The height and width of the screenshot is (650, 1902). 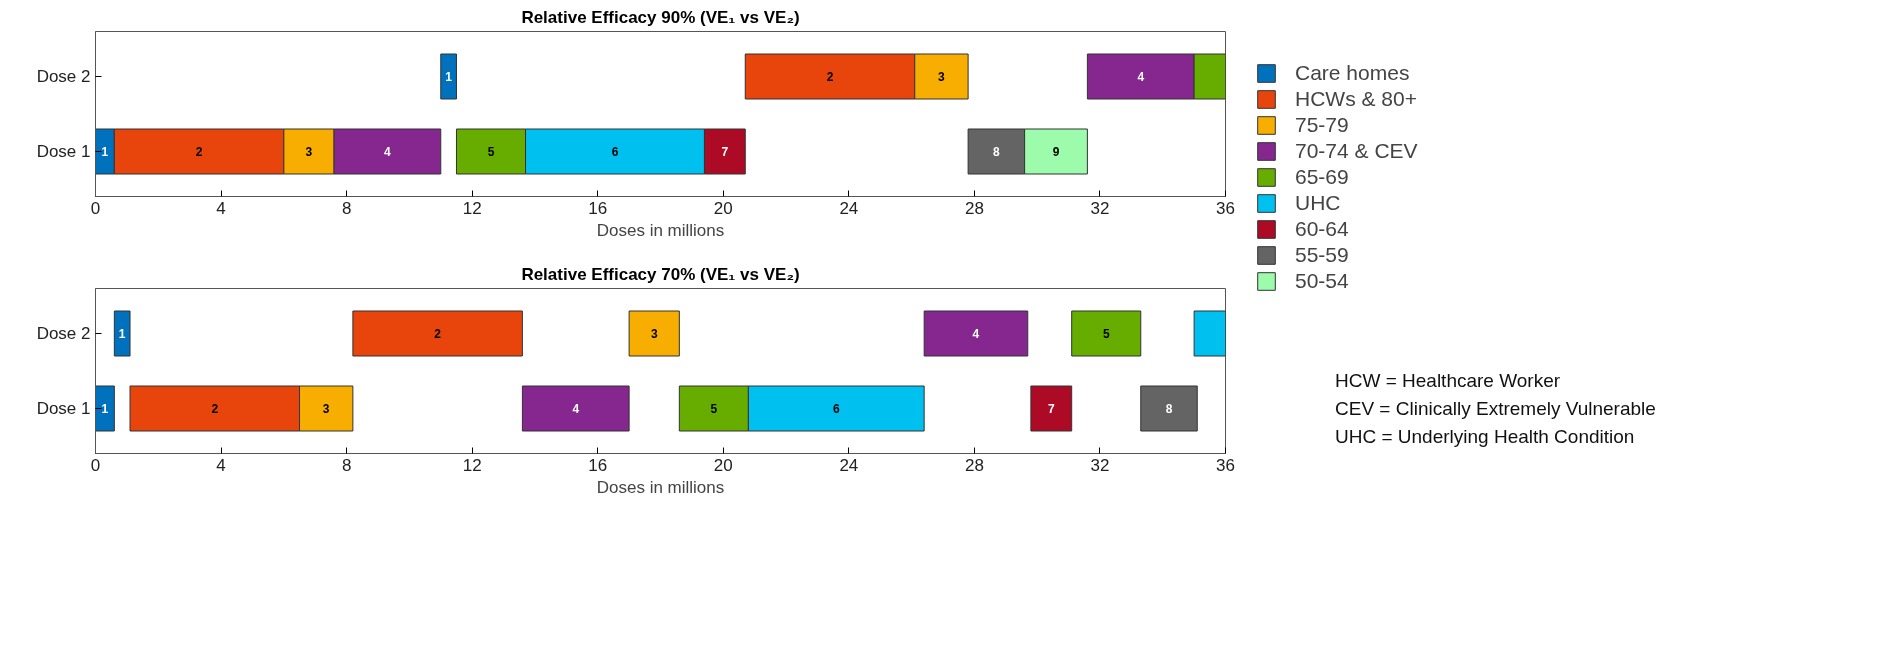 What do you see at coordinates (1356, 151) in the screenshot?
I see `legend-label: 70-74 & CEV` at bounding box center [1356, 151].